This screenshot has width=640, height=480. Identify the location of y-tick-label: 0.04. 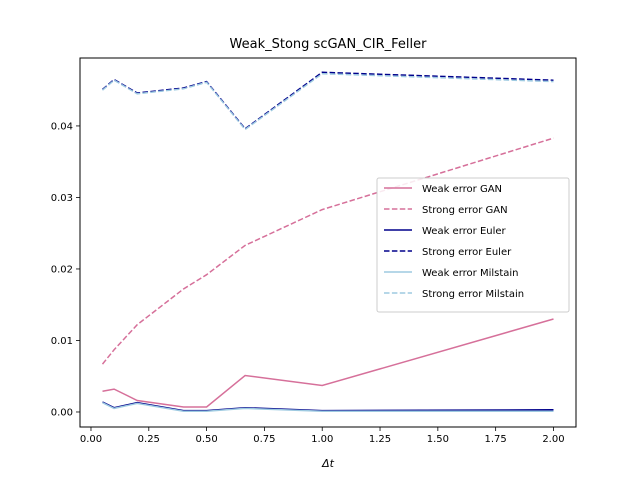
(62, 126).